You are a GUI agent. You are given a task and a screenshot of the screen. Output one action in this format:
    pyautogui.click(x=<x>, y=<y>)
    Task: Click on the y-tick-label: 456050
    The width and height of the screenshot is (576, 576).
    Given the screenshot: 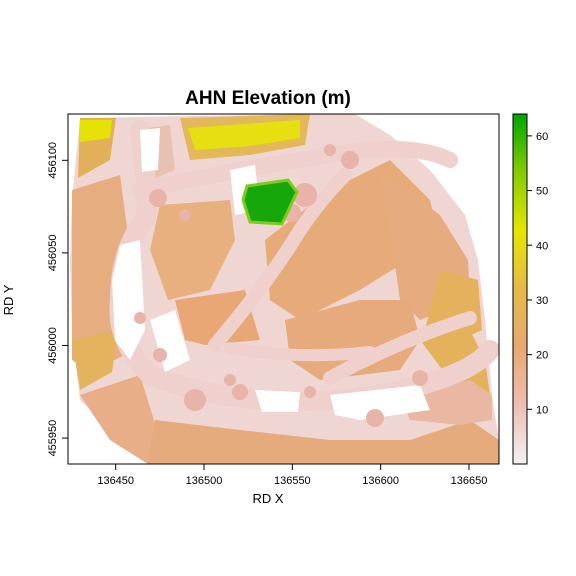 What is the action you would take?
    pyautogui.click(x=53, y=253)
    